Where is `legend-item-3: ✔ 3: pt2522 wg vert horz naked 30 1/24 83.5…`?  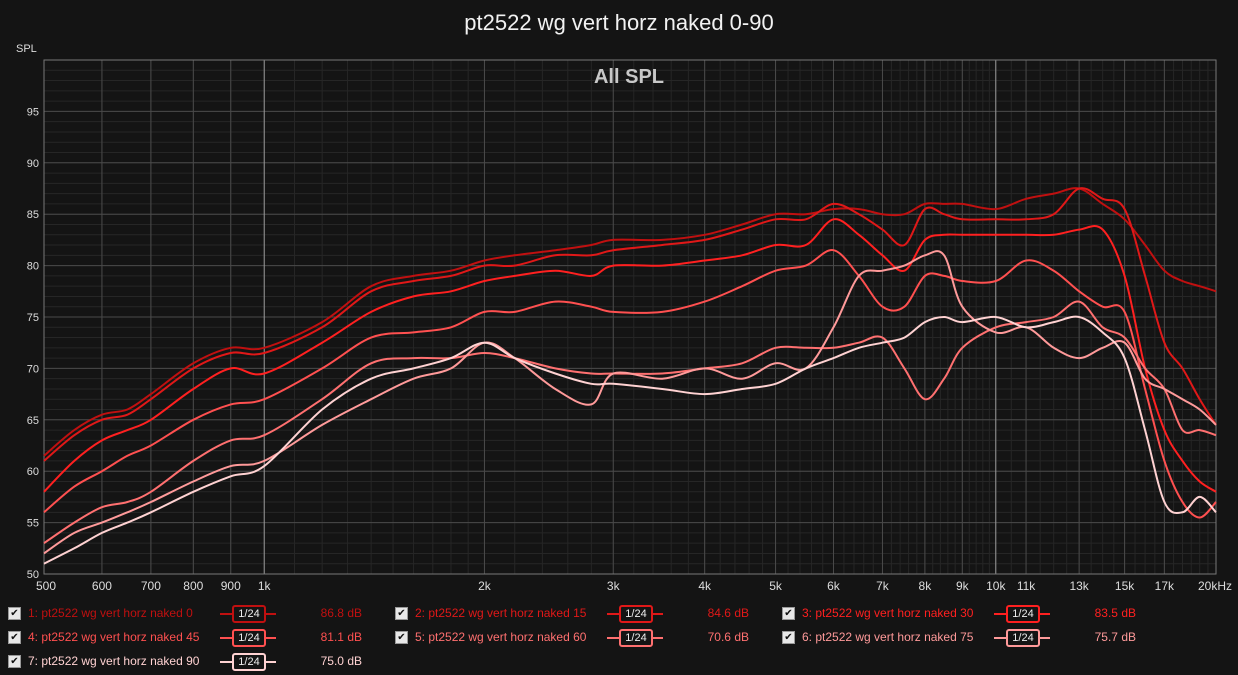
legend-item-3: ✔ 3: pt2522 wg vert horz naked 30 1/24 83.5… is located at coordinates (959, 613).